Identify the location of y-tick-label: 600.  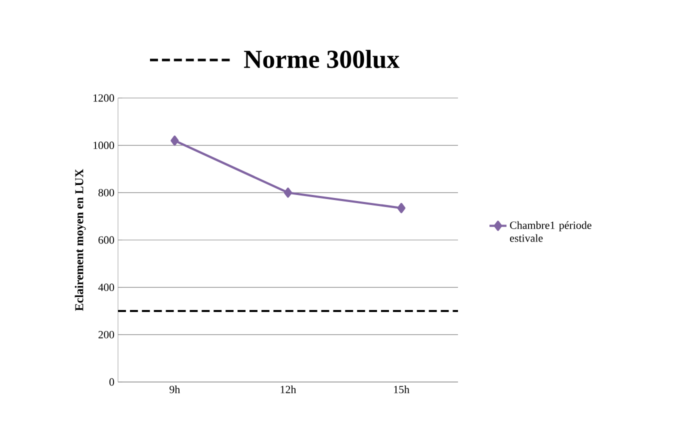
(106, 240).